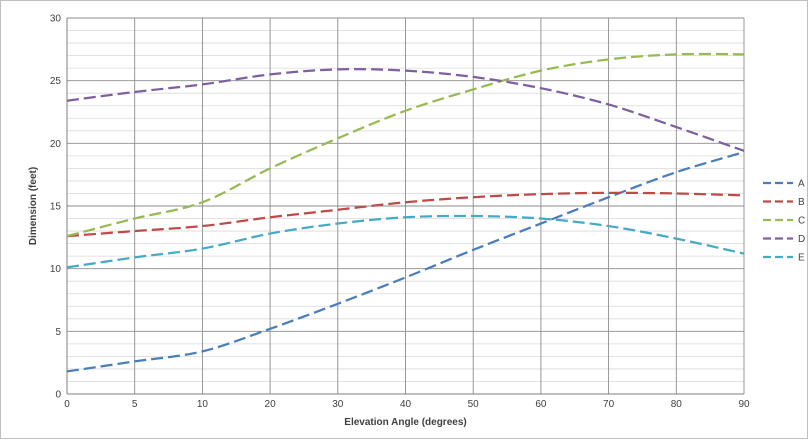 The image size is (809, 440). Describe the element at coordinates (405, 241) in the screenshot. I see `series-line-e` at that location.